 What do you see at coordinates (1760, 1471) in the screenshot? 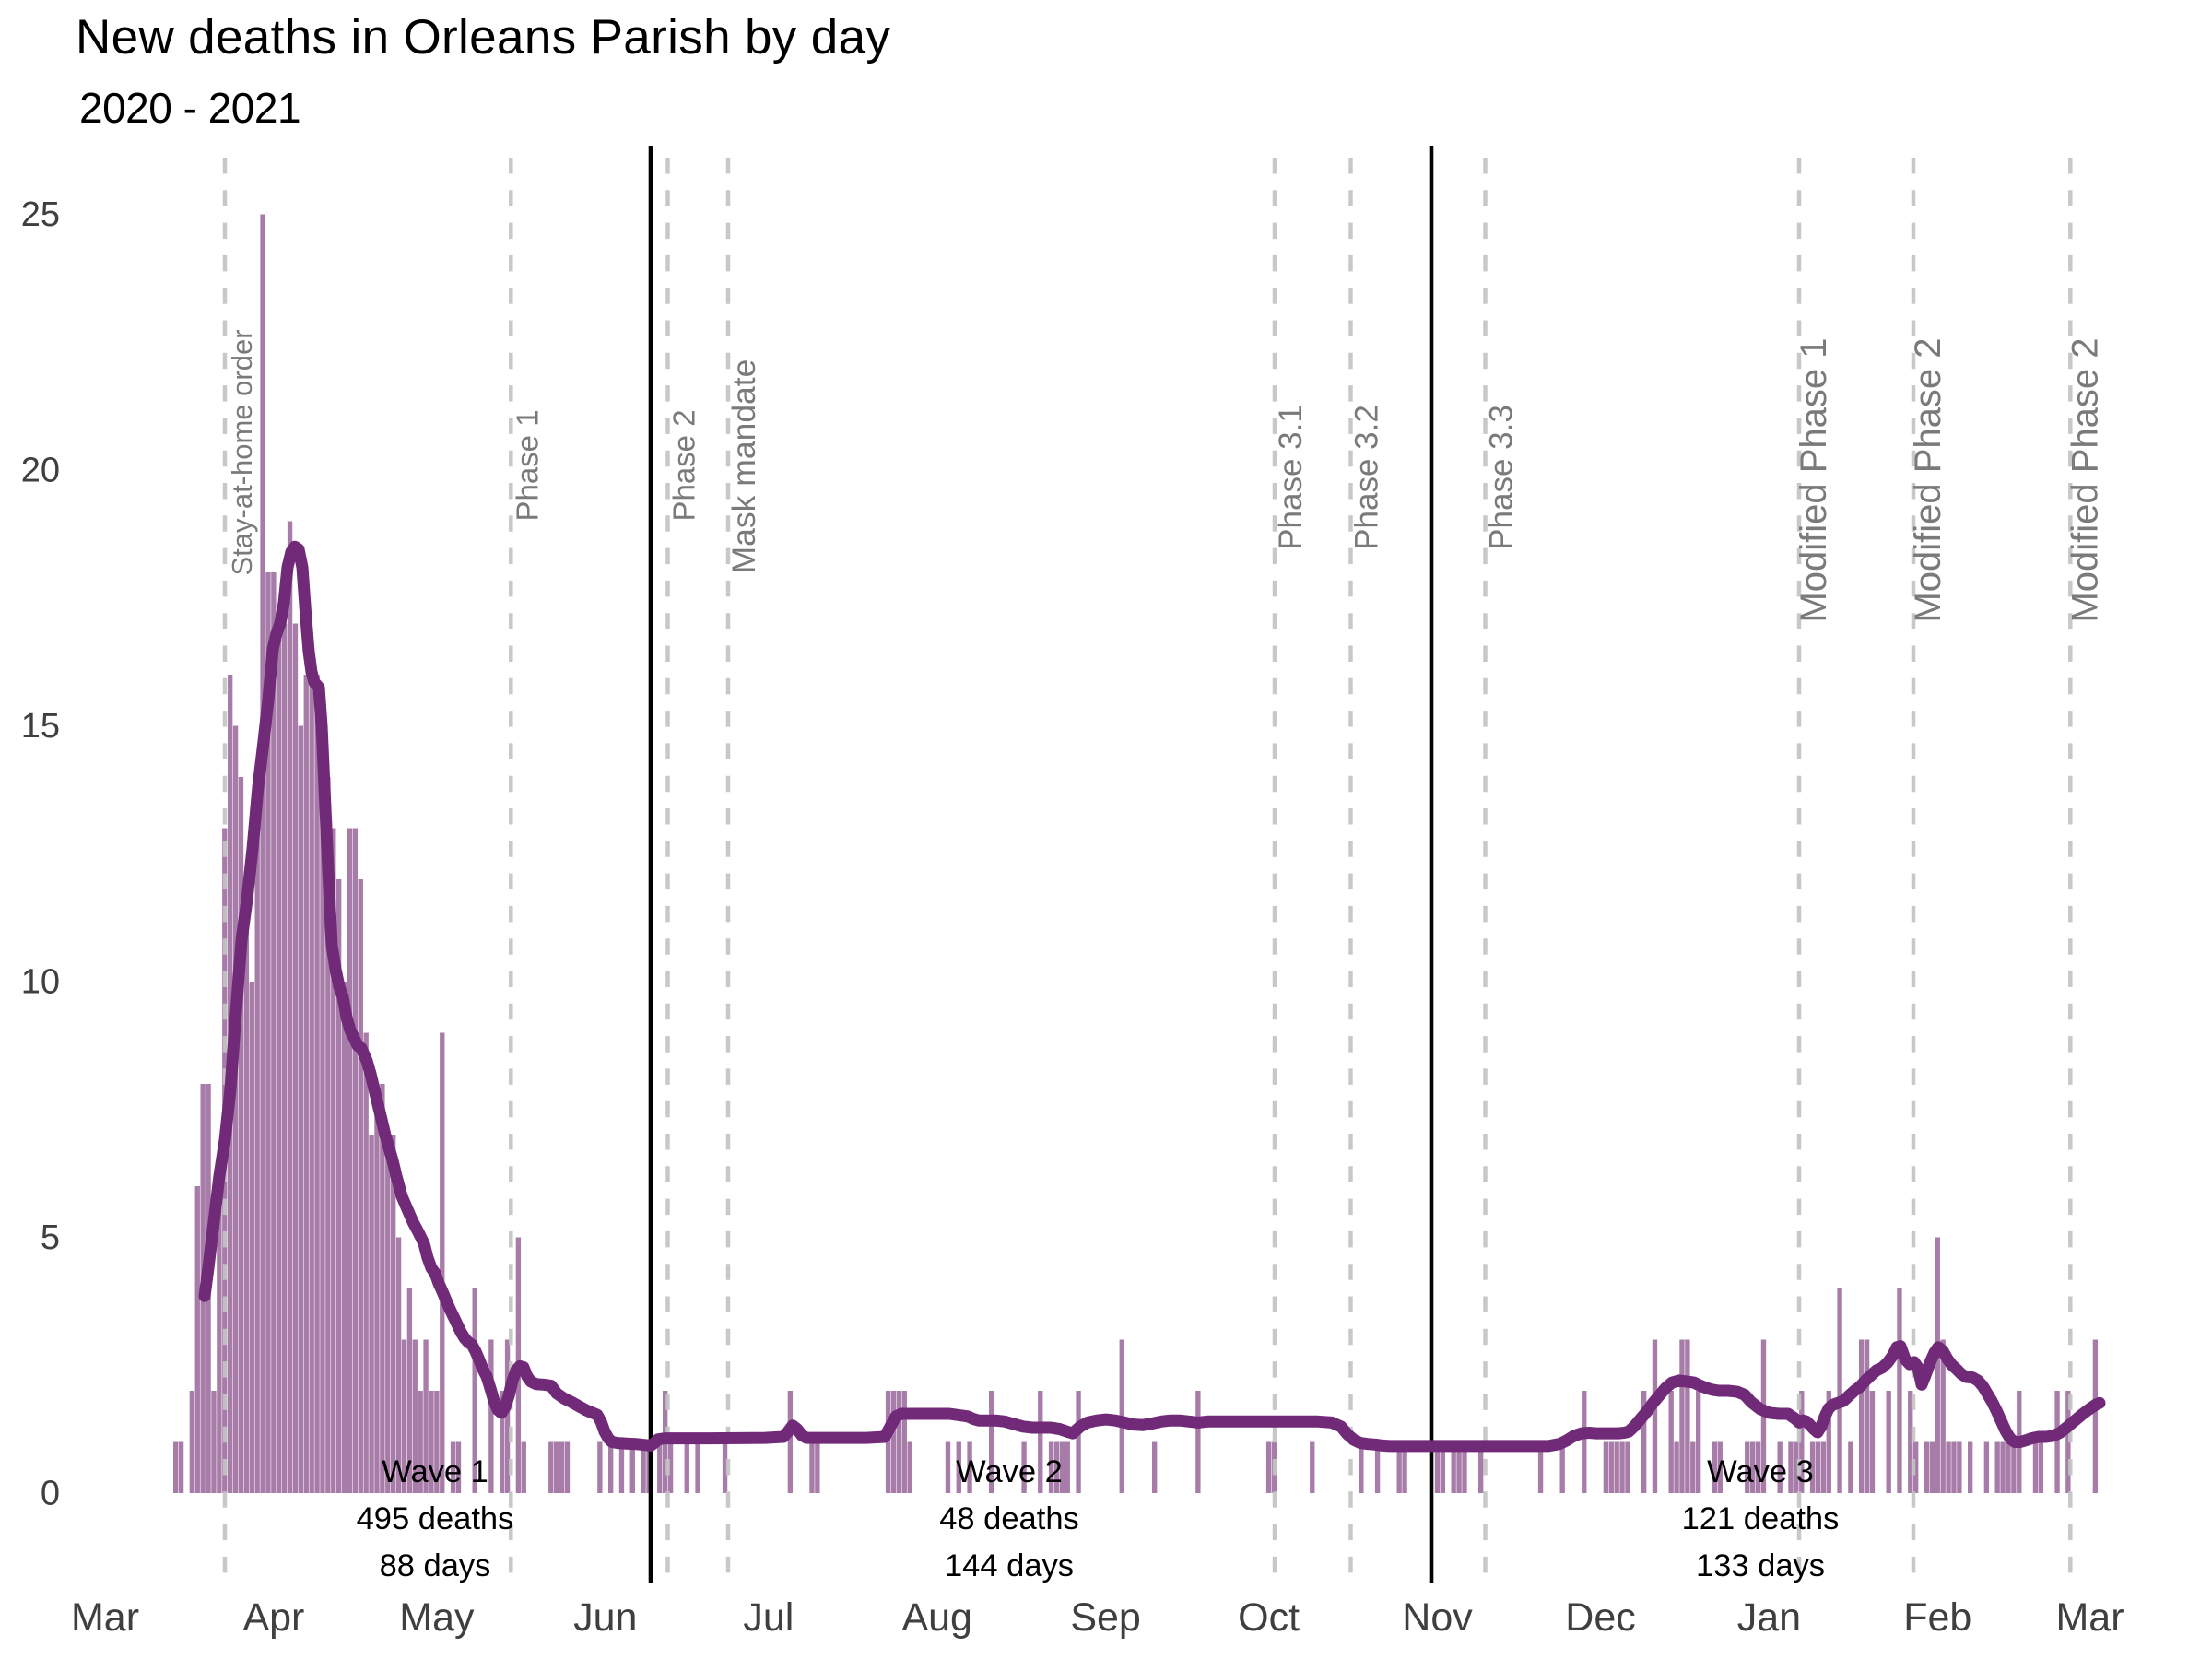
I see `svg-text: Wave 3` at bounding box center [1760, 1471].